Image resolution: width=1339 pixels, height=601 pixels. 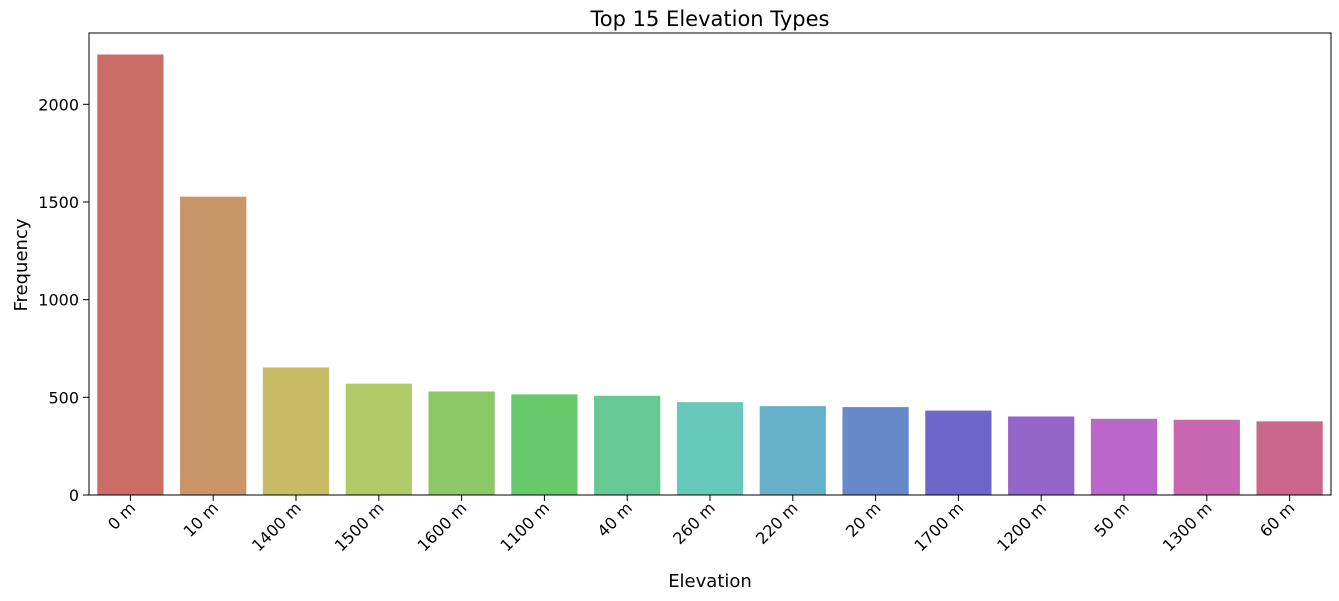 What do you see at coordinates (938, 526) in the screenshot?
I see `x-tick-label: 1700 m` at bounding box center [938, 526].